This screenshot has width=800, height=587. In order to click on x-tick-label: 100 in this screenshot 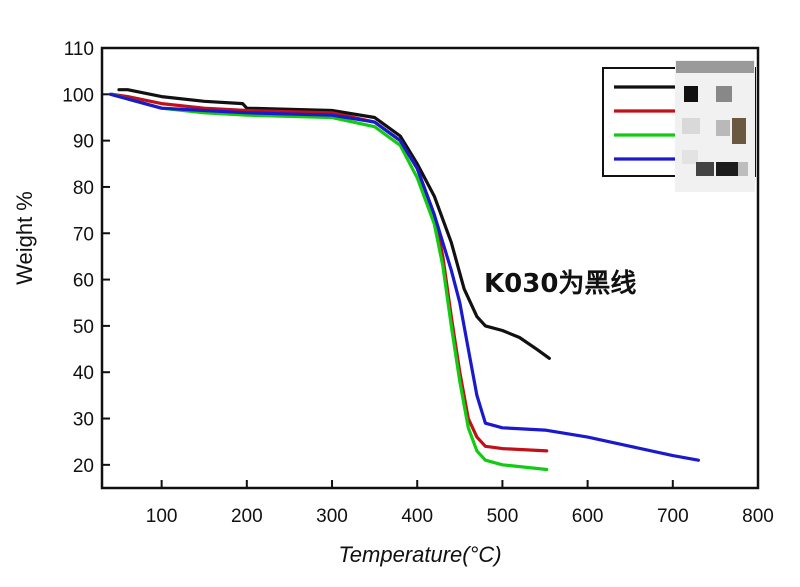, I will do `click(162, 516)`.